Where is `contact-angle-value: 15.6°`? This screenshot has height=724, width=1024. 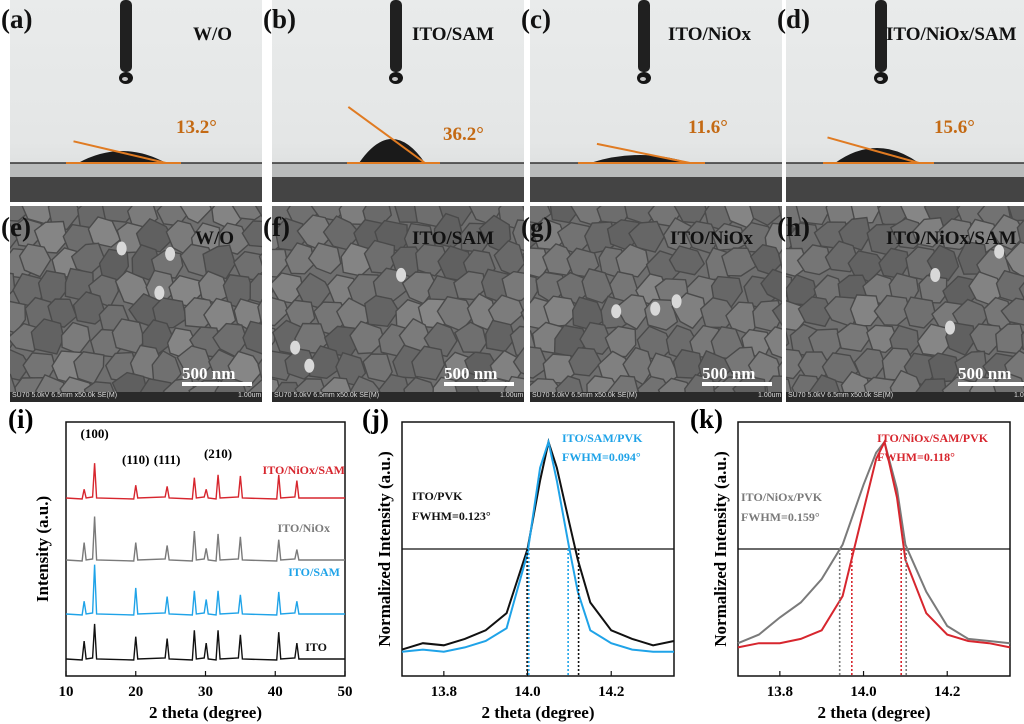
contact-angle-value: 15.6° is located at coordinates (954, 127).